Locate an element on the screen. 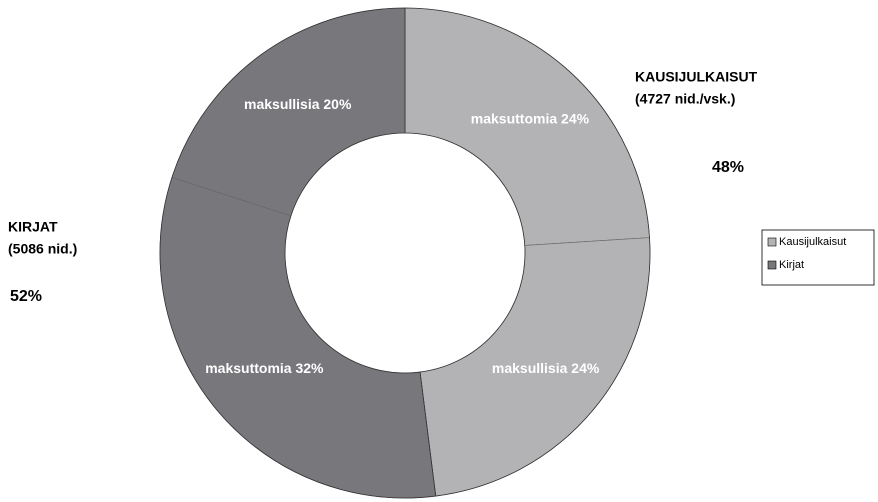 The image size is (878, 502). legend-label: Kirjat is located at coordinates (791, 265).